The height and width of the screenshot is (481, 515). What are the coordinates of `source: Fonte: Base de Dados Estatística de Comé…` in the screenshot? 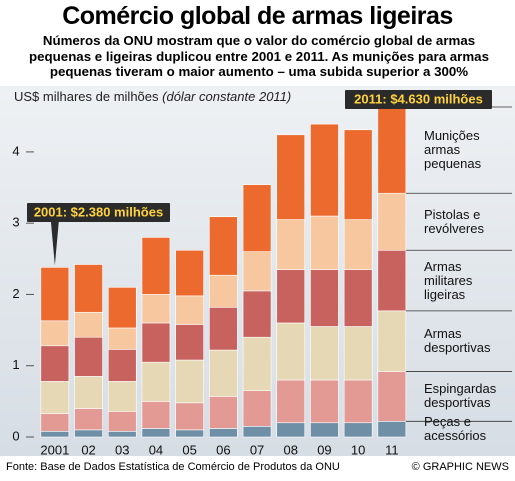 It's located at (173, 467).